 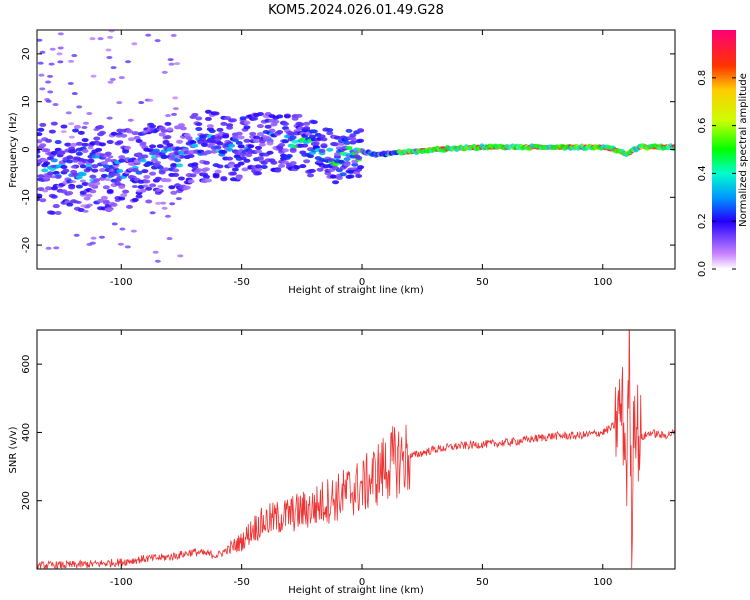 I want to click on colorbar-label: Normalized spectral amplitude, so click(x=743, y=150).